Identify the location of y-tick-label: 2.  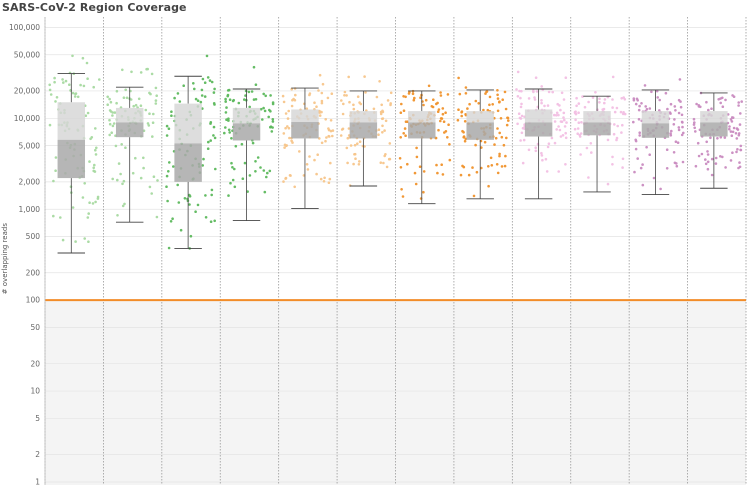
(37, 454).